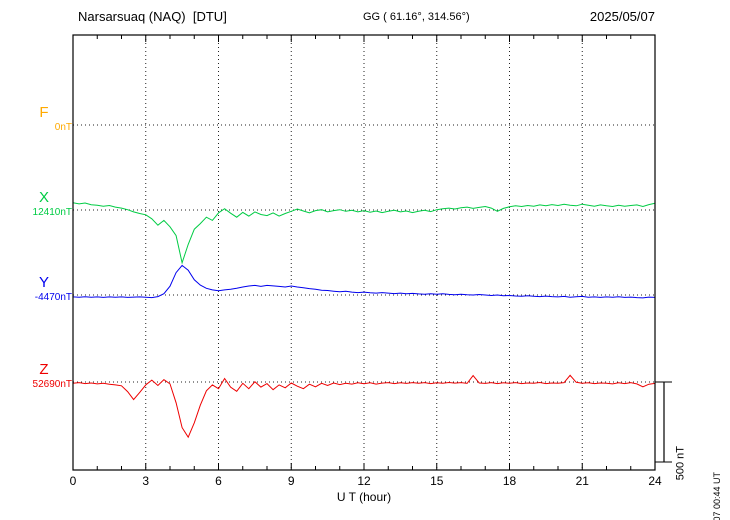  I want to click on component-letter-x: X, so click(43, 197).